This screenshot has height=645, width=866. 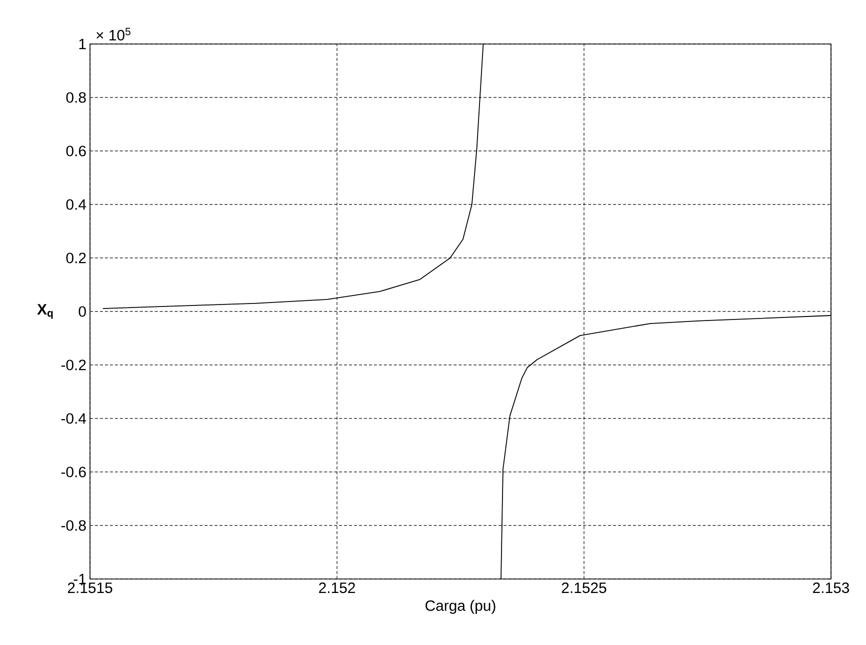 What do you see at coordinates (76, 204) in the screenshot?
I see `y-tick-label: 0.4` at bounding box center [76, 204].